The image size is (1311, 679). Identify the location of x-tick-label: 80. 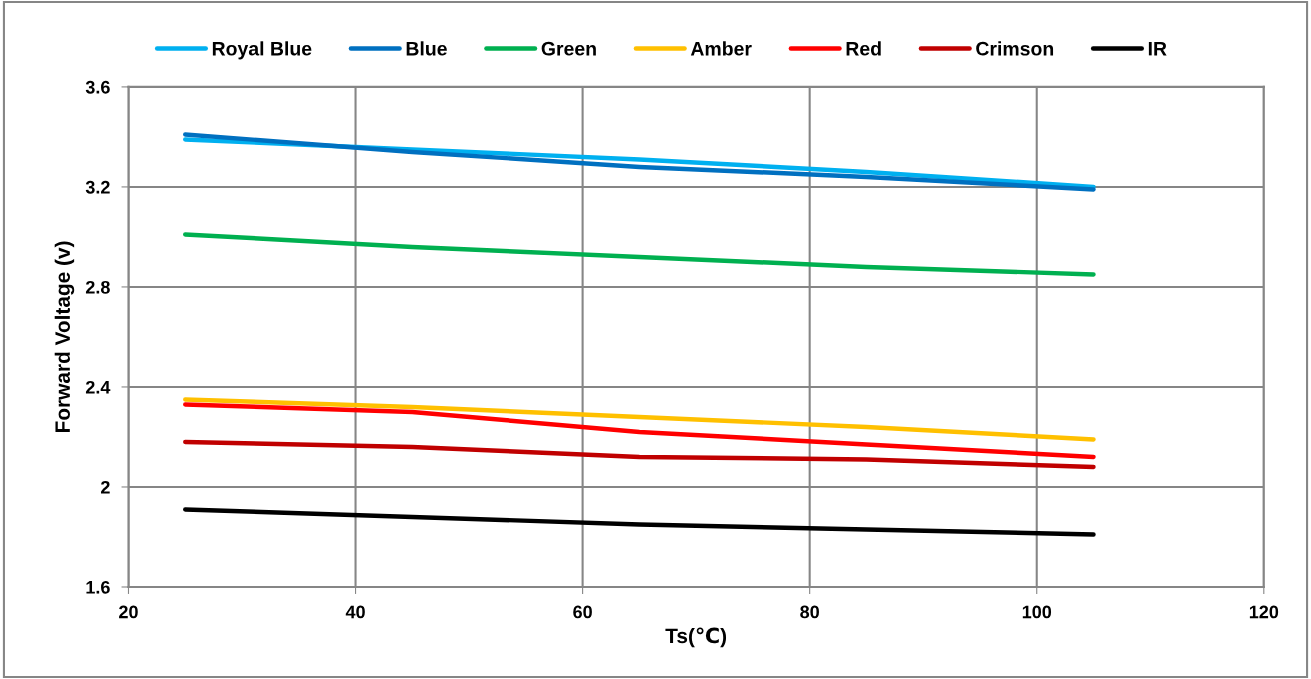
(809, 612).